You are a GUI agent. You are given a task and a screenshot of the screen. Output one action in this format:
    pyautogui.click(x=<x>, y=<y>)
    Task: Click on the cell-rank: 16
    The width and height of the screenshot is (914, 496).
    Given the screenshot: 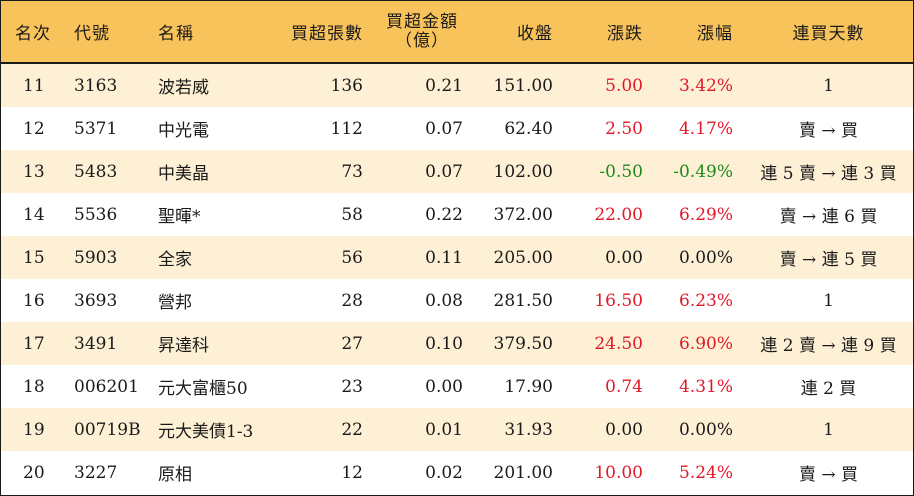 What is the action you would take?
    pyautogui.click(x=34, y=300)
    